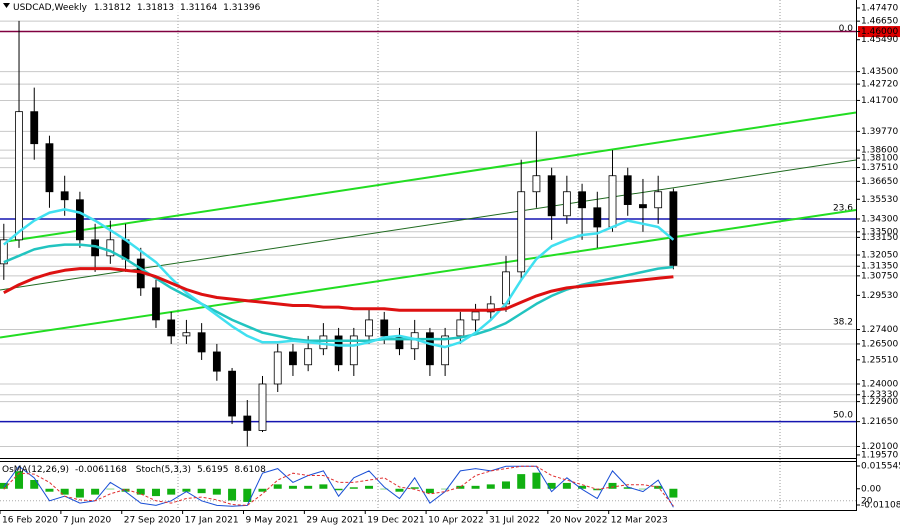 The image size is (900, 527). I want to click on indicator-value: 5.6195, so click(213, 470).